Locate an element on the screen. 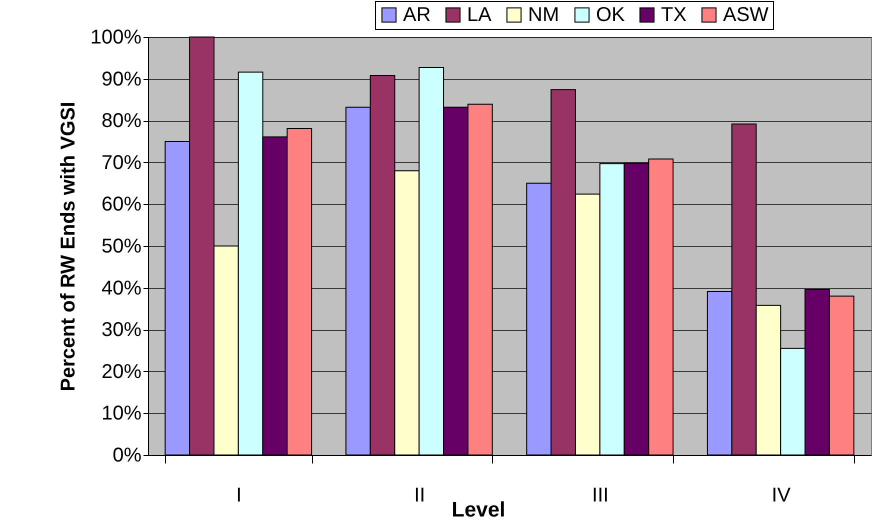  y-tick-label: 80% is located at coordinates (121, 121).